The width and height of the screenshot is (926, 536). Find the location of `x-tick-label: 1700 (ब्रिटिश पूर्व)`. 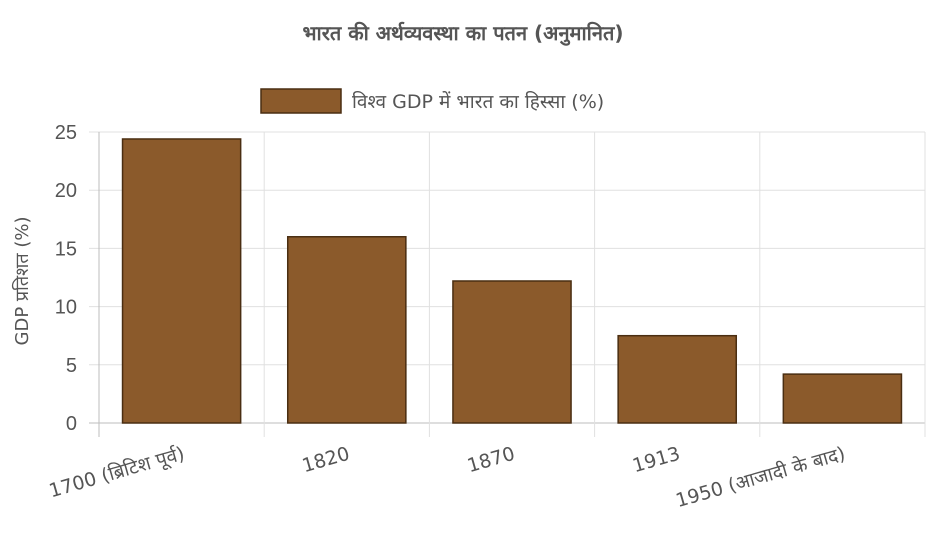

x-tick-label: 1700 (ब्रिटिश पूर्व) is located at coordinates (116, 473).